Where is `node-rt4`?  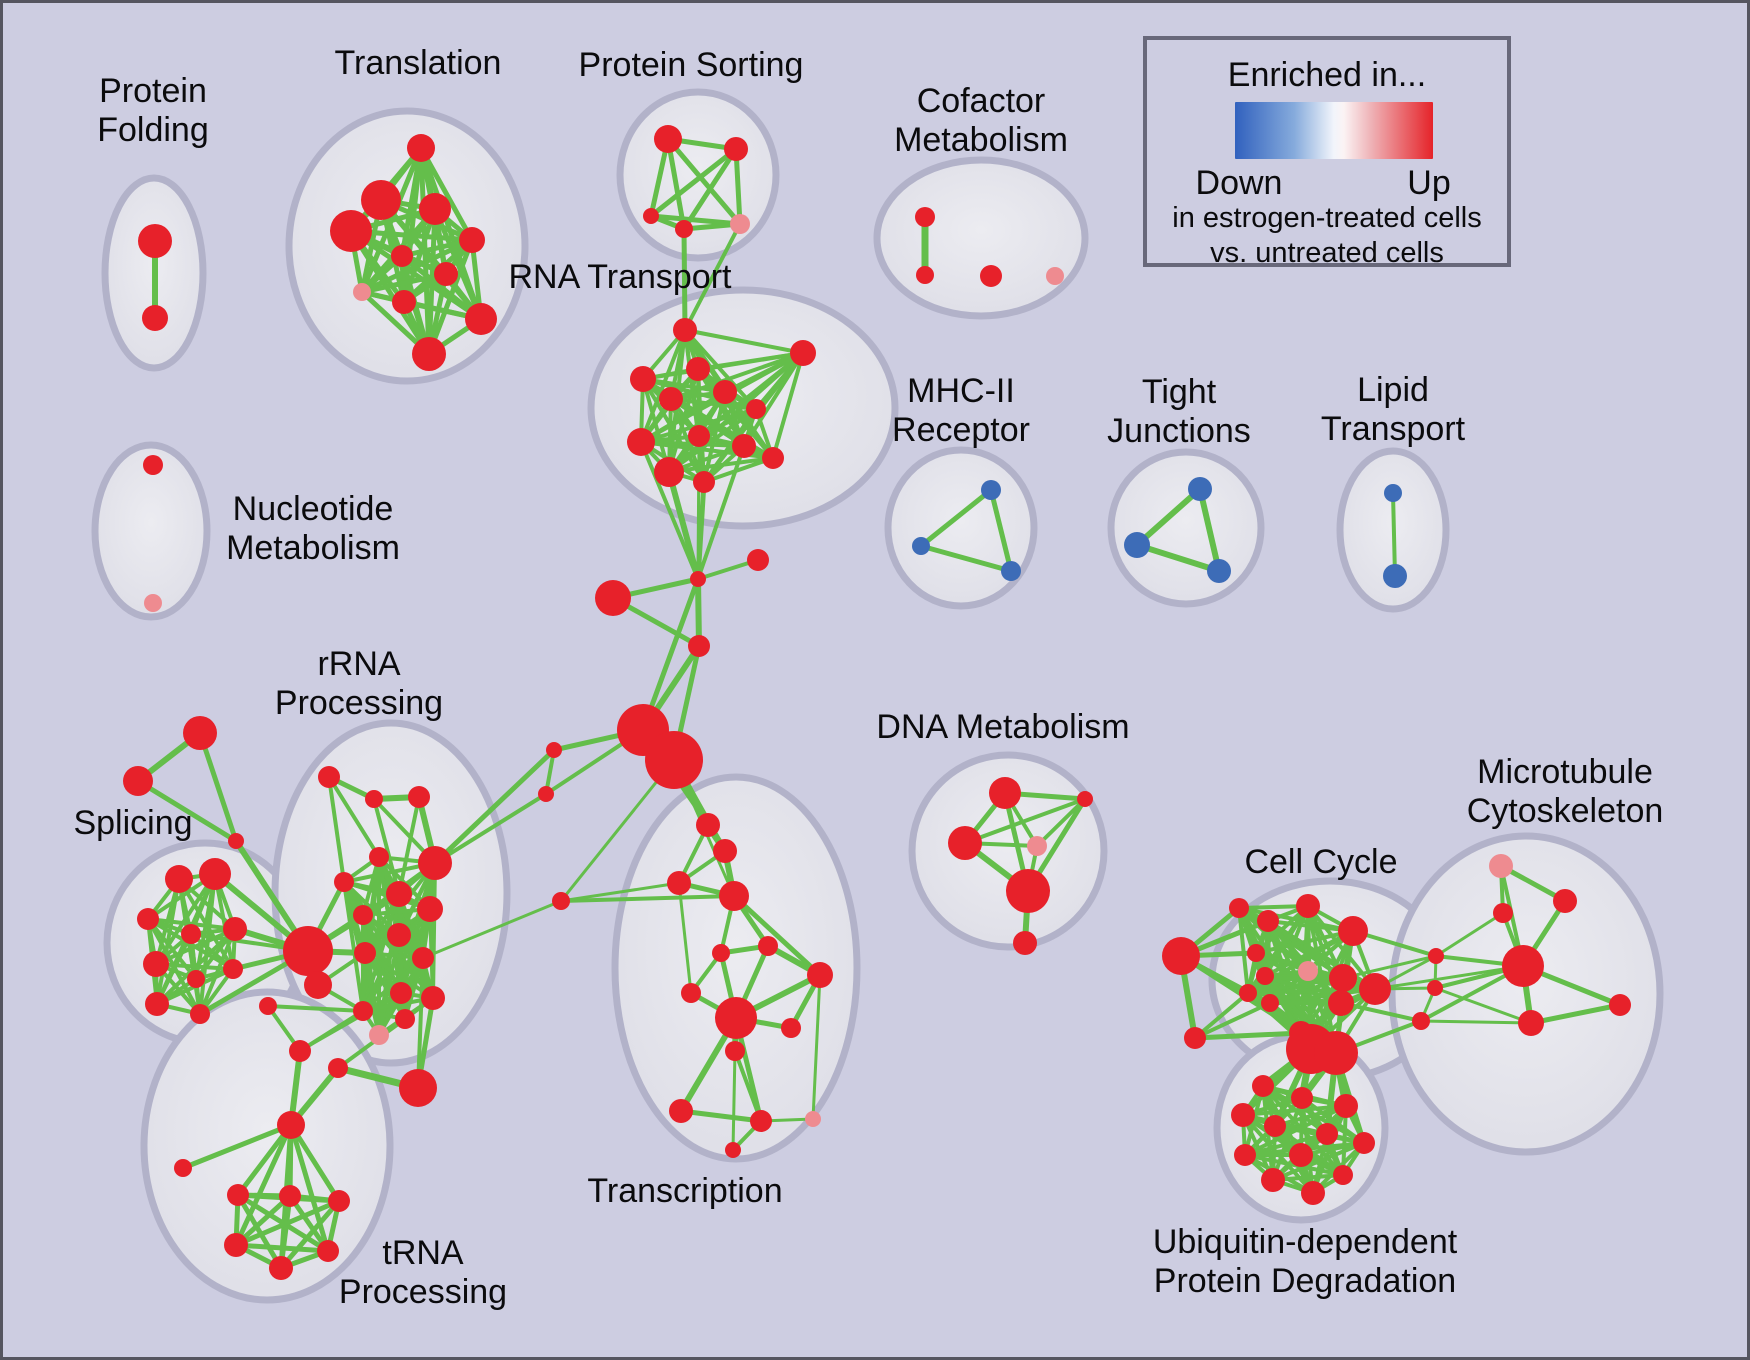
node-rt4 is located at coordinates (698, 369).